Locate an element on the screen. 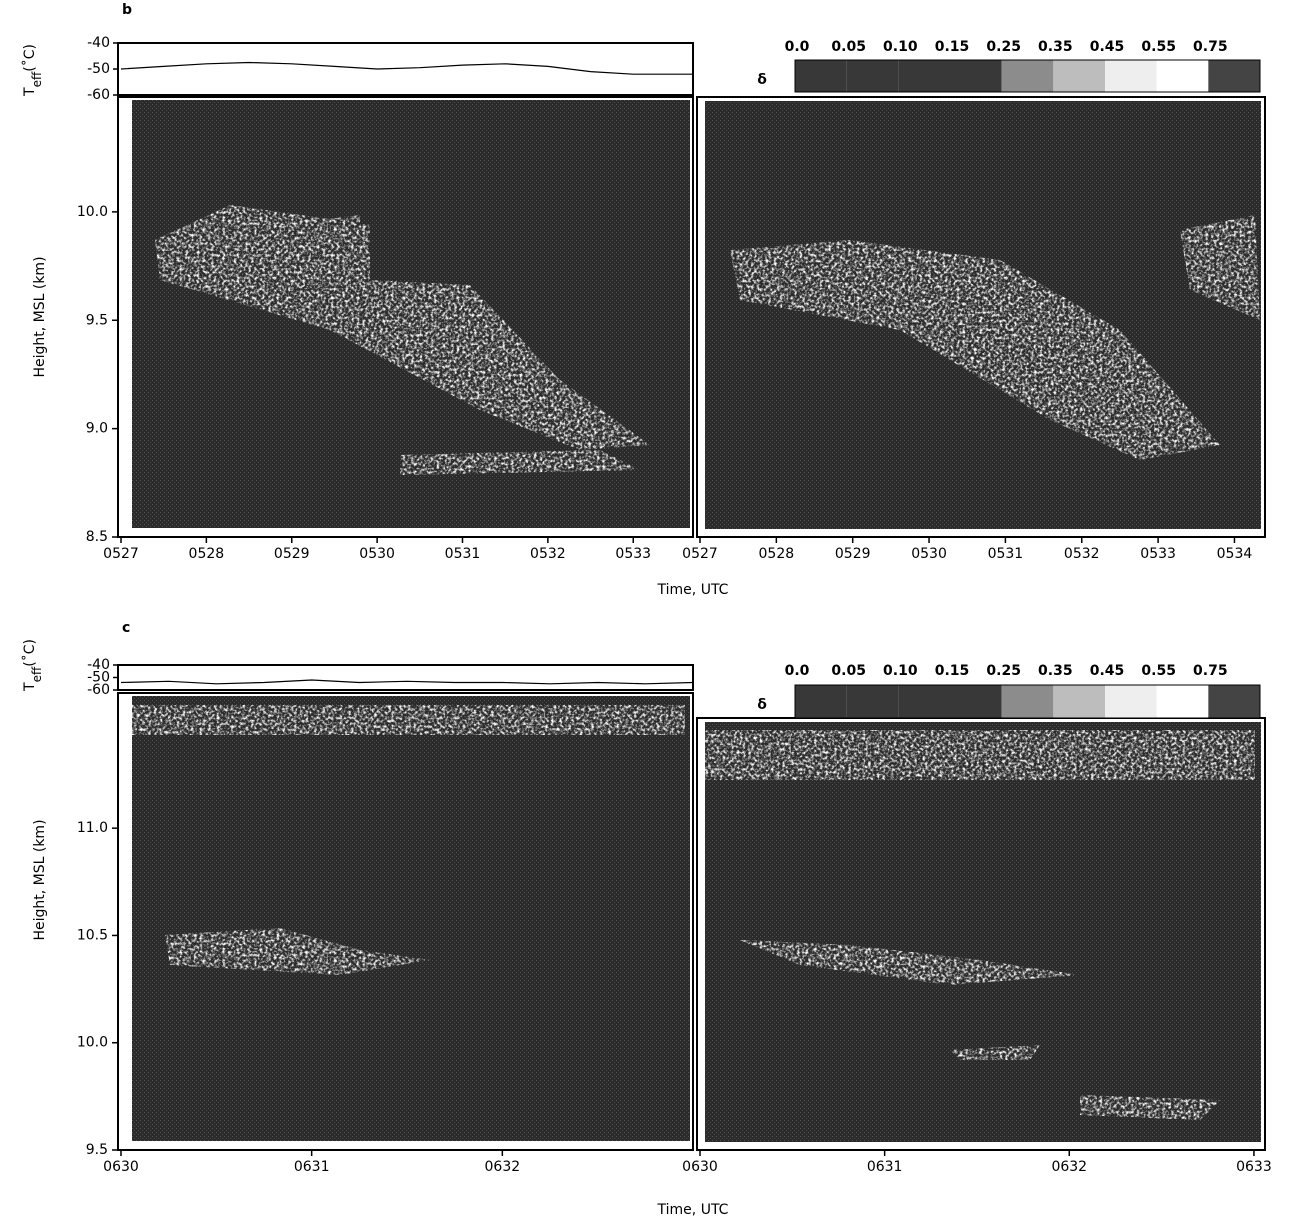 The image size is (1295, 1231). y-tick-label: 10.5 is located at coordinates (92, 935).